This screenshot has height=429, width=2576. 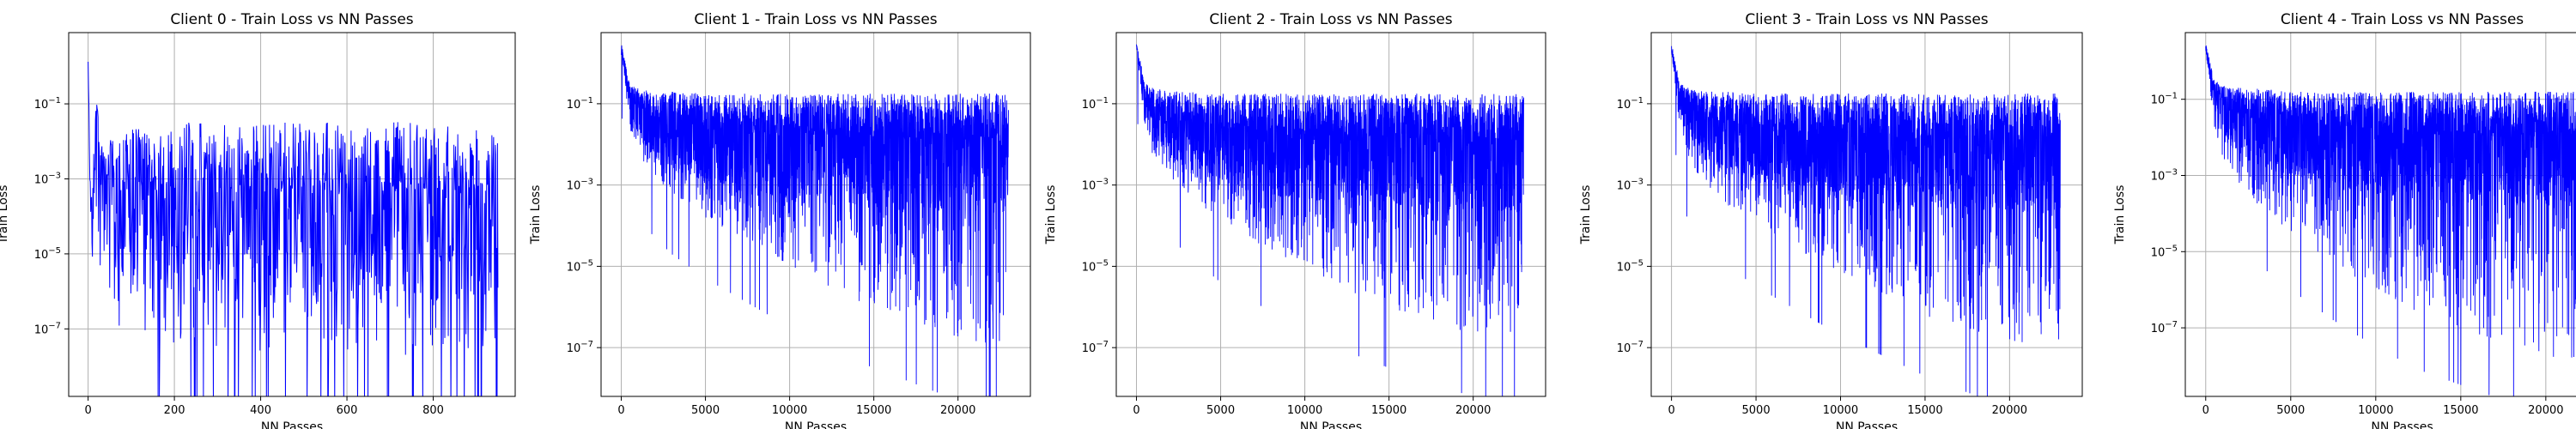 What do you see at coordinates (260, 410) in the screenshot?
I see `x-tick-label: 400` at bounding box center [260, 410].